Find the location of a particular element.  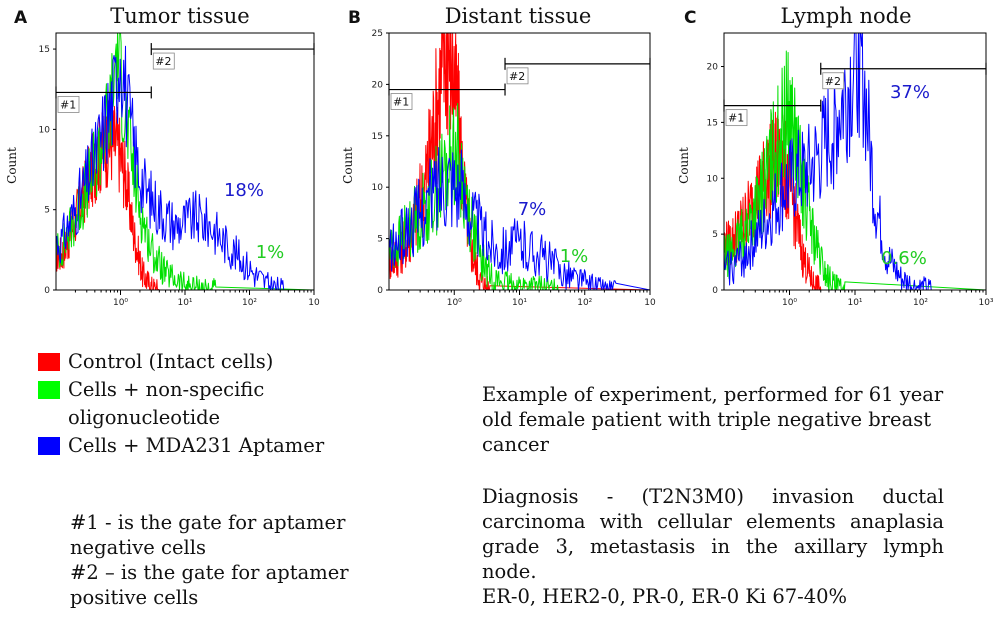

panel-letter: A is located at coordinates (21, 18).